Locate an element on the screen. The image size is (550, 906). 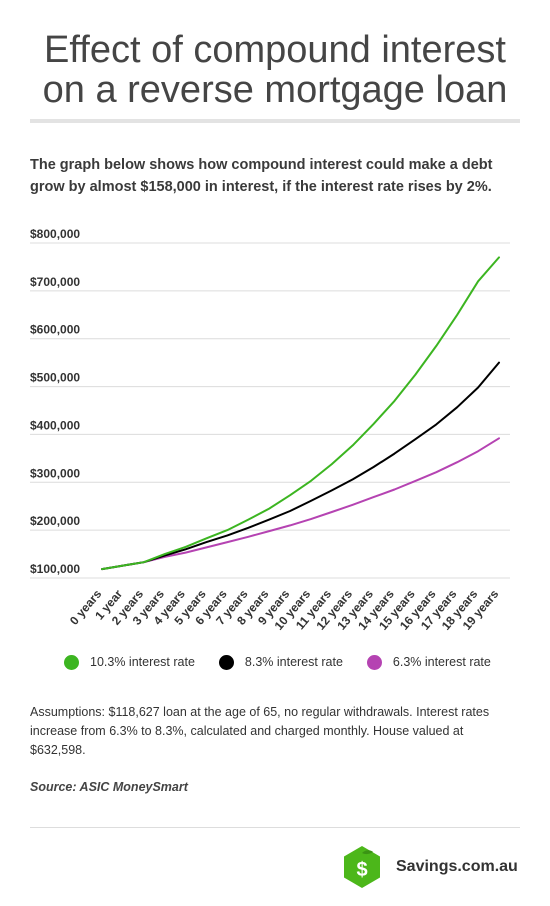
y-tick-label: $400,000 is located at coordinates (55, 425).